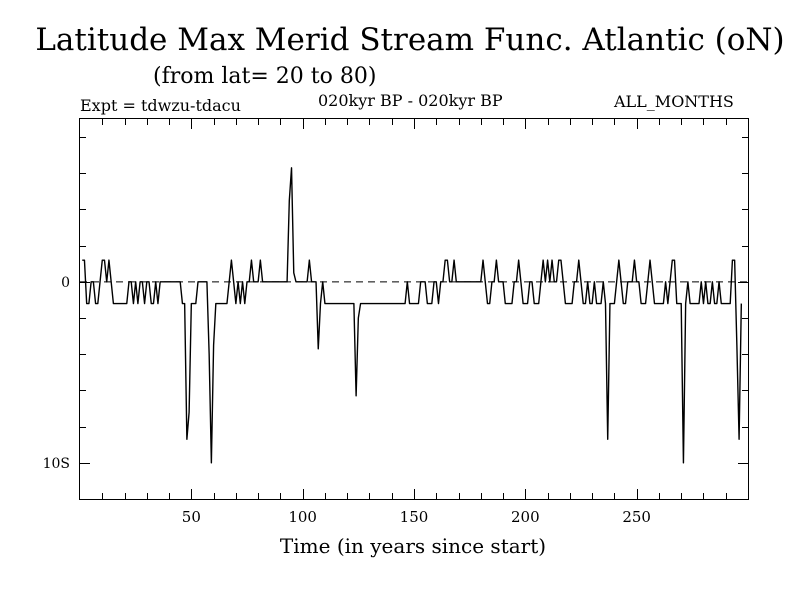 This screenshot has width=800, height=600. I want to click on period-label: 020kyr BP - 020kyr BP, so click(410, 100).